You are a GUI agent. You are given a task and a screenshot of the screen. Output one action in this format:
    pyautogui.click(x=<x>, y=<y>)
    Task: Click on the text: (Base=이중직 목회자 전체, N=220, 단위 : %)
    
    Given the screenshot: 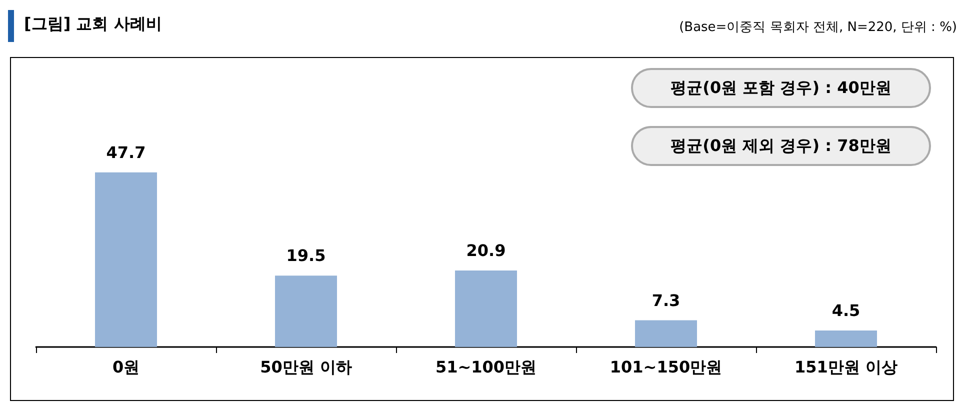 What is the action you would take?
    pyautogui.click(x=818, y=27)
    